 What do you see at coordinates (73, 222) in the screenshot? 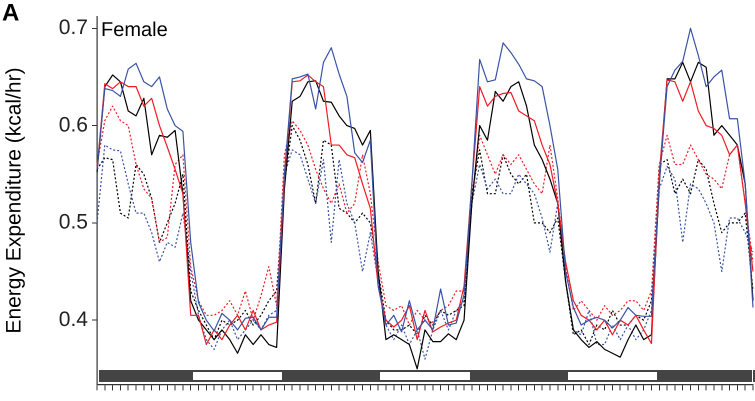
I see `y-tick-label: 0.5` at bounding box center [73, 222].